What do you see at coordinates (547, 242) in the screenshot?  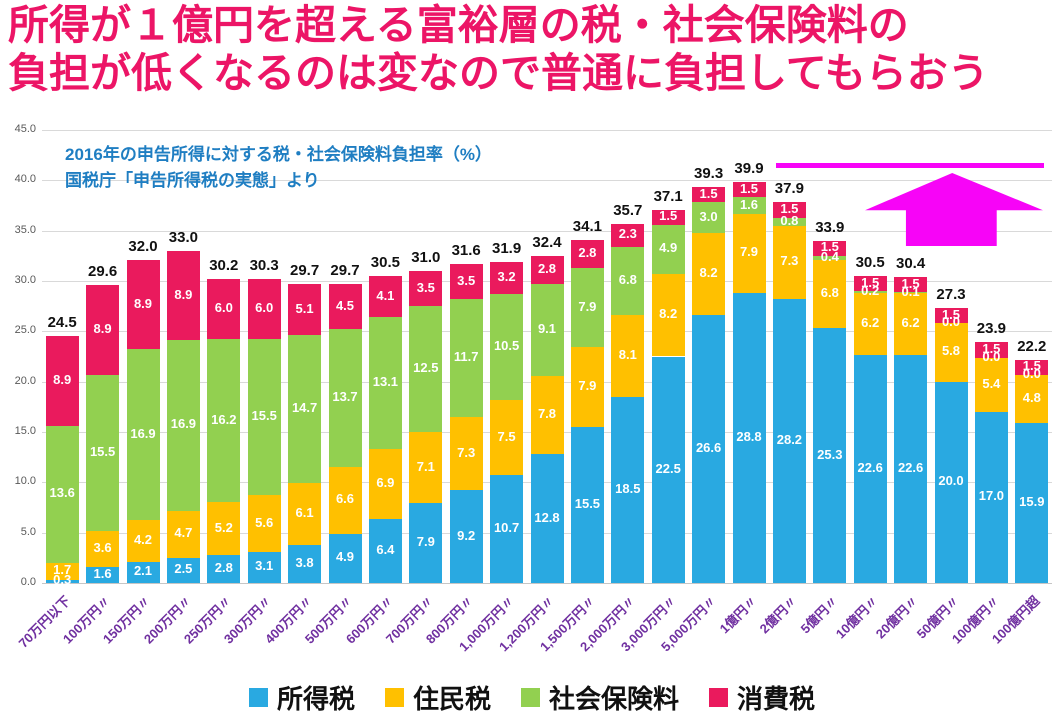 I see `bar-total-label: 32.4` at bounding box center [547, 242].